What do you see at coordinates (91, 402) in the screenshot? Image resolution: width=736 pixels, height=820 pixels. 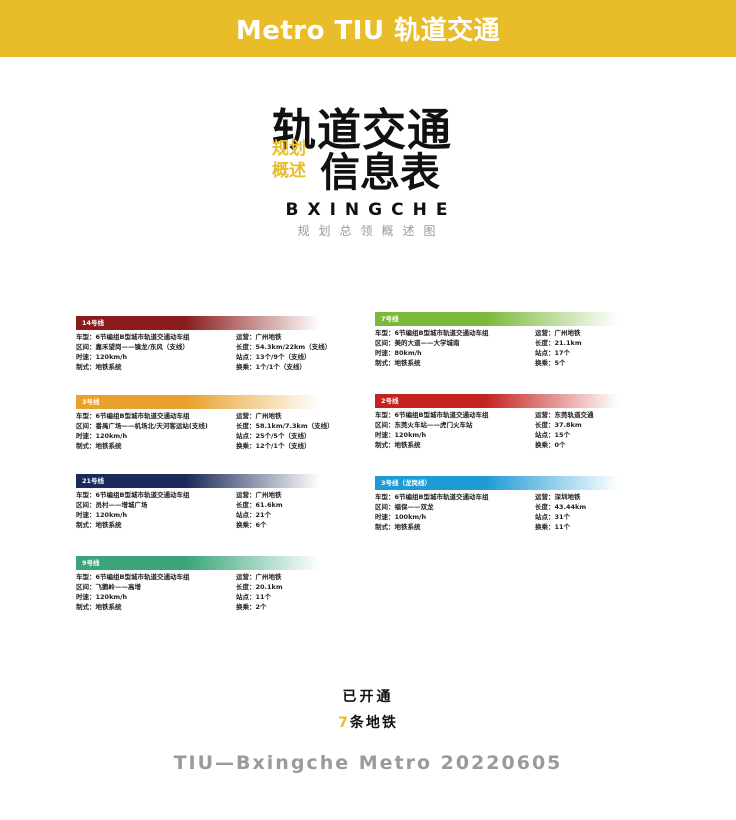 I see `line-name: 3号线` at bounding box center [91, 402].